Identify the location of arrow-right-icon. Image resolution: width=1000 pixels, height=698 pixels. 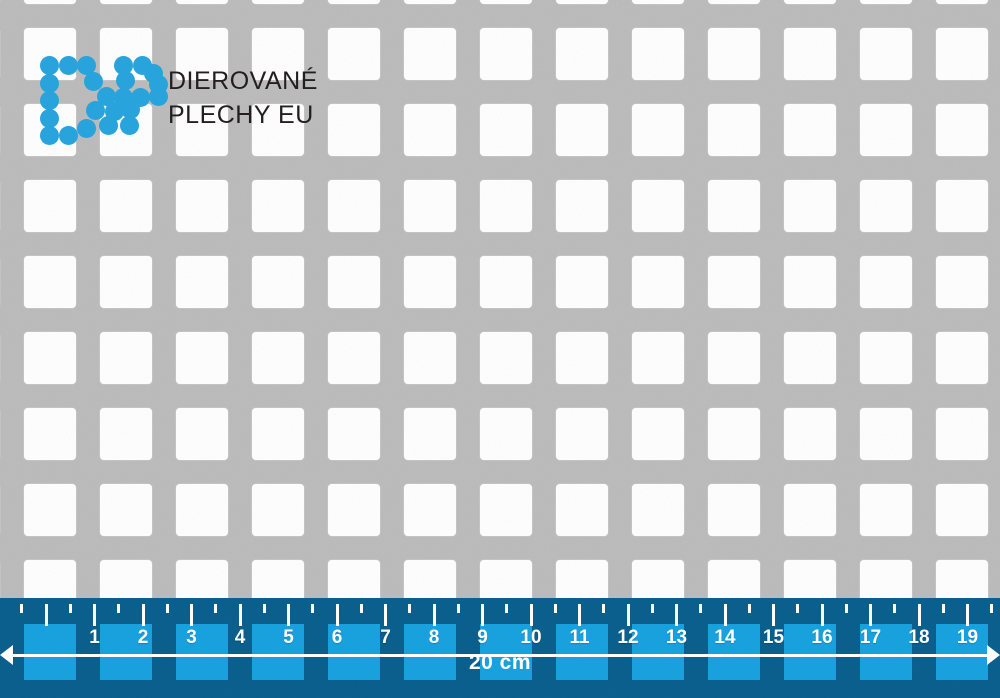
(993, 655).